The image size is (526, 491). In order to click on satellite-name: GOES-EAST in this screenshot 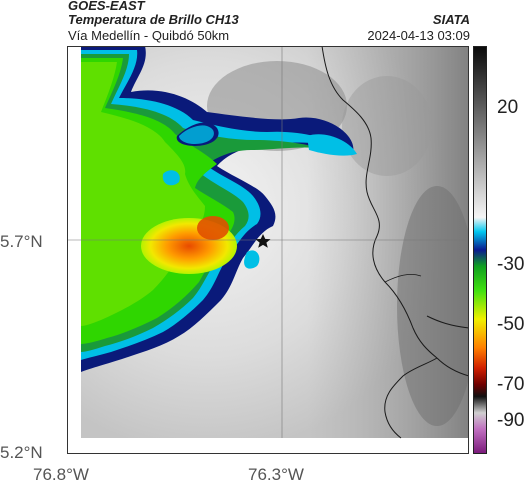, I will do `click(106, 6)`.